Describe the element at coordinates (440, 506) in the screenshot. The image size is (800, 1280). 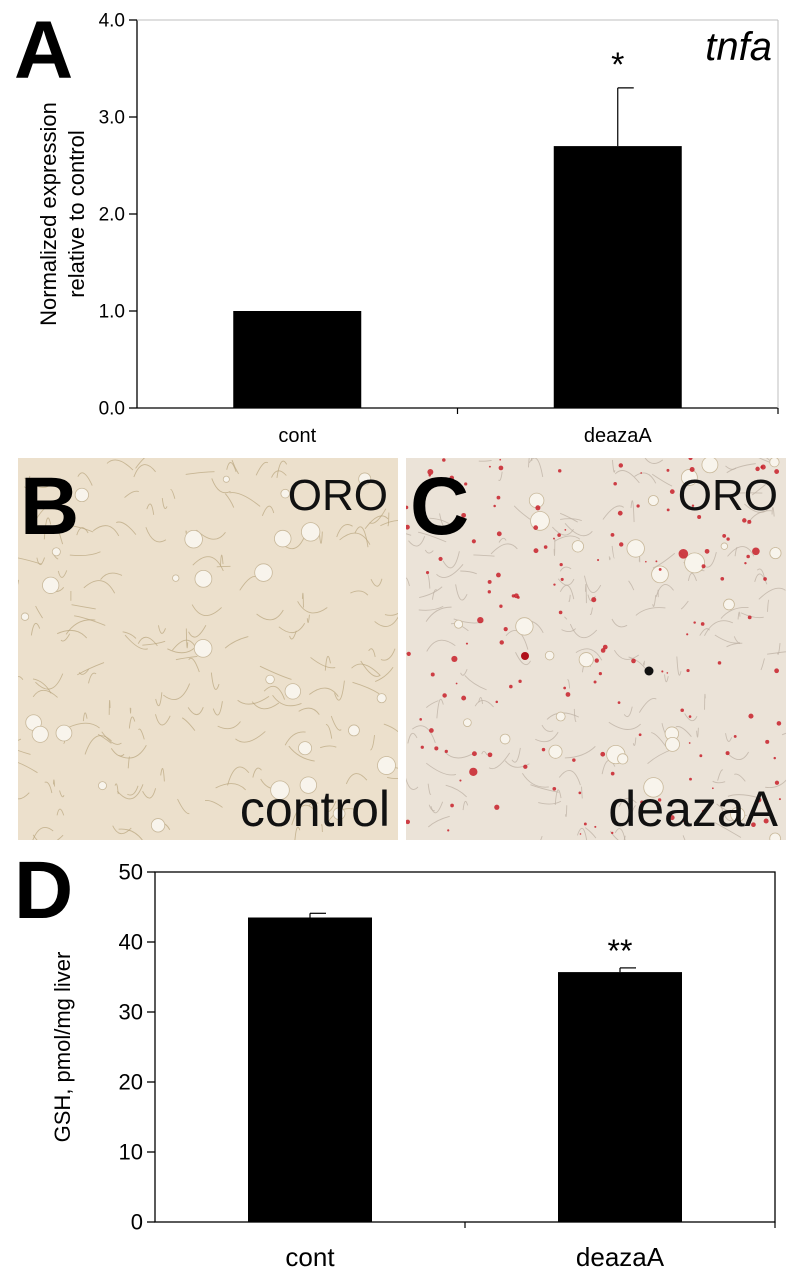
I see `panel-letter-c: C` at that location.